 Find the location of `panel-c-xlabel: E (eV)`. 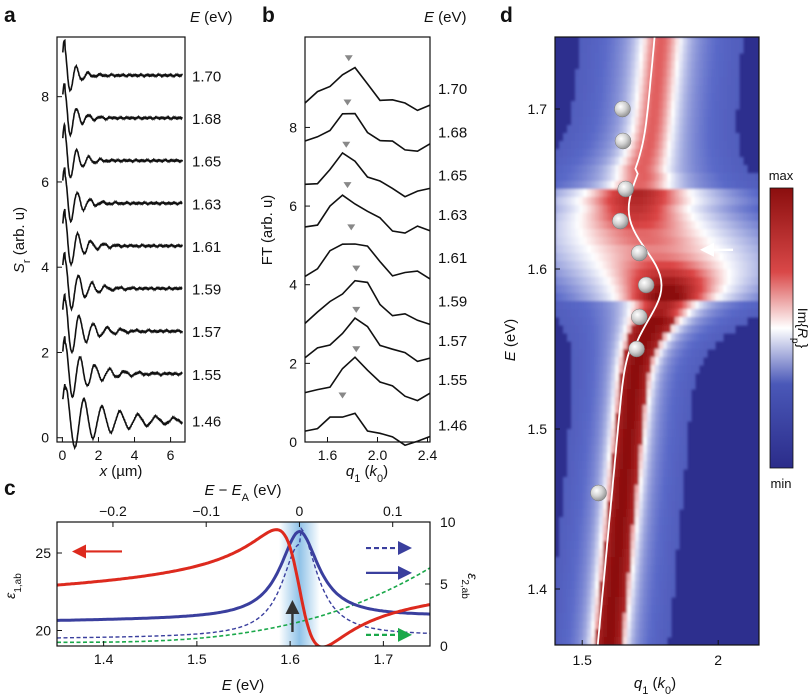

panel-c-xlabel: E (eV) is located at coordinates (243, 685).